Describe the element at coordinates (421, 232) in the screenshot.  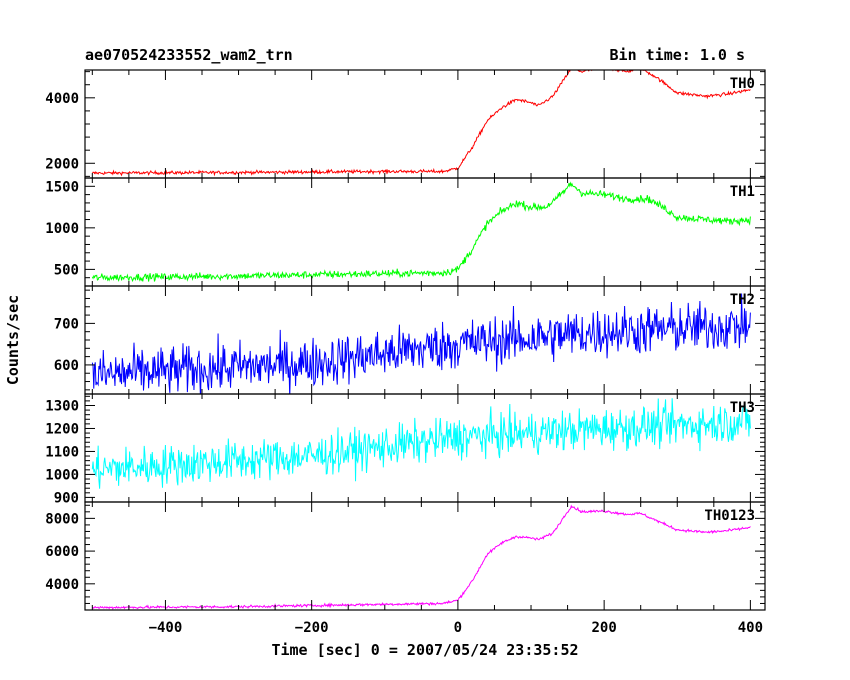
I see `series-line-th1` at that location.